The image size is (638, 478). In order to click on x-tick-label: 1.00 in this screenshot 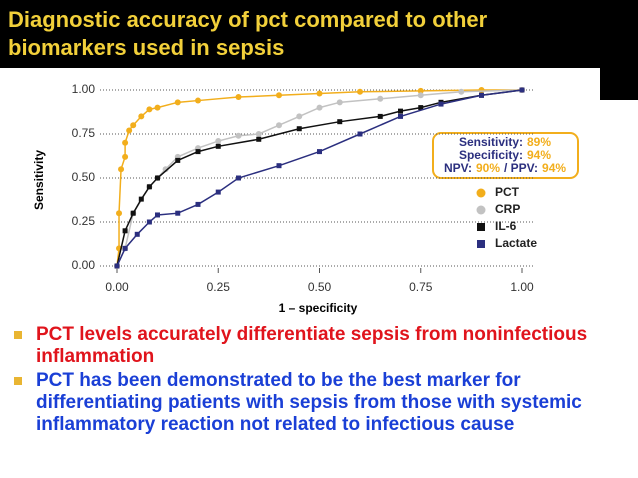, I will do `click(522, 287)`.